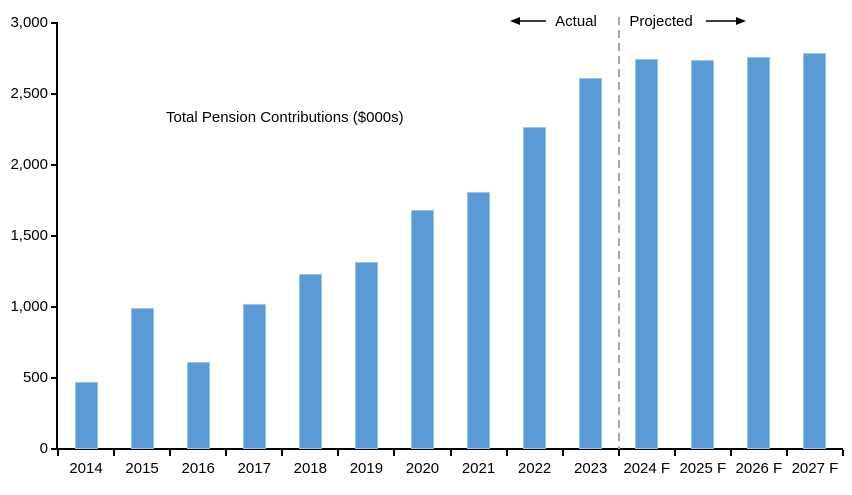 The height and width of the screenshot is (495, 852). Describe the element at coordinates (759, 253) in the screenshot. I see `bar-2026-f` at that location.